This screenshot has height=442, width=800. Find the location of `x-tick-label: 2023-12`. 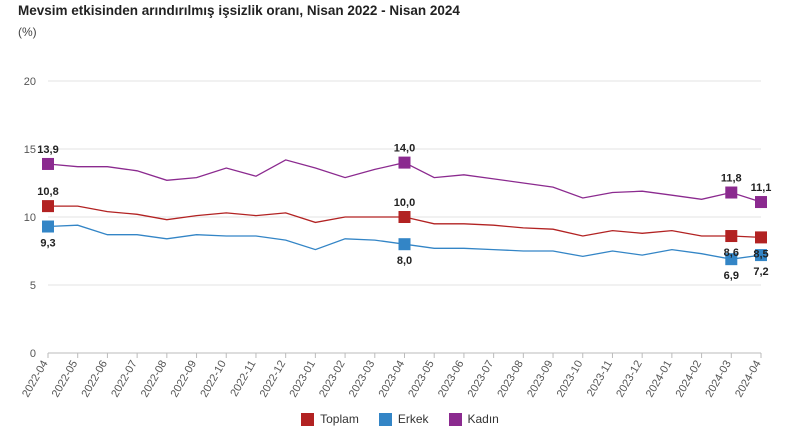

x-tick-label: 2023-12 is located at coordinates (629, 379).